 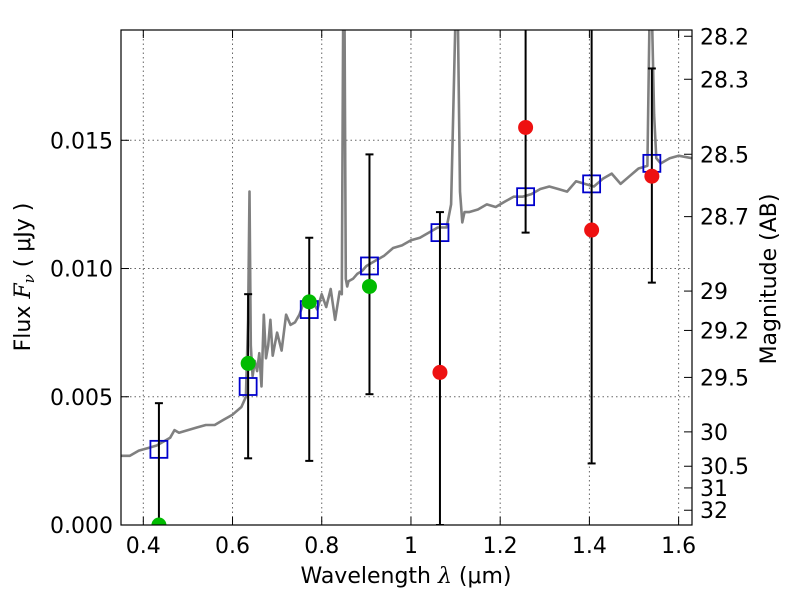 What do you see at coordinates (769, 279) in the screenshot?
I see `y2-axis-label: Magnitude (AB)` at bounding box center [769, 279].